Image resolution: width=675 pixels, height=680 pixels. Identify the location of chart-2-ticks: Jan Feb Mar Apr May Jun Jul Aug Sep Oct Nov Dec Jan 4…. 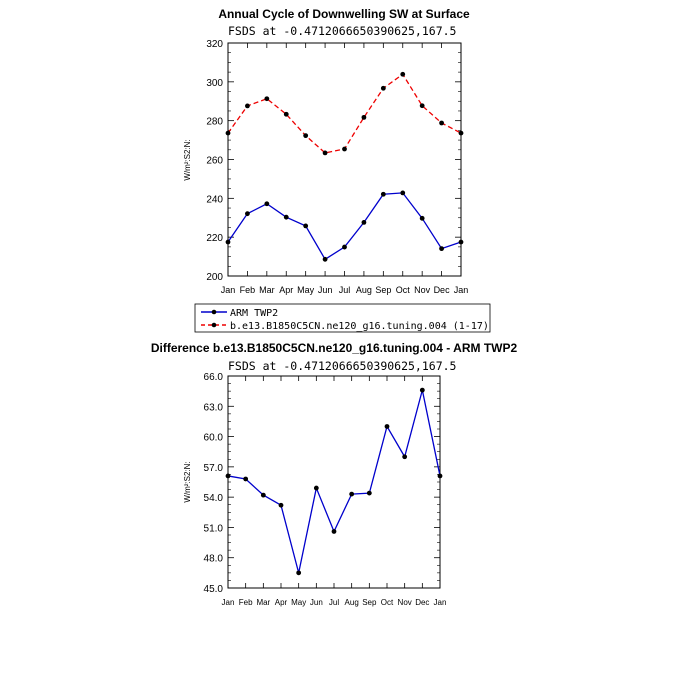
(325, 489).